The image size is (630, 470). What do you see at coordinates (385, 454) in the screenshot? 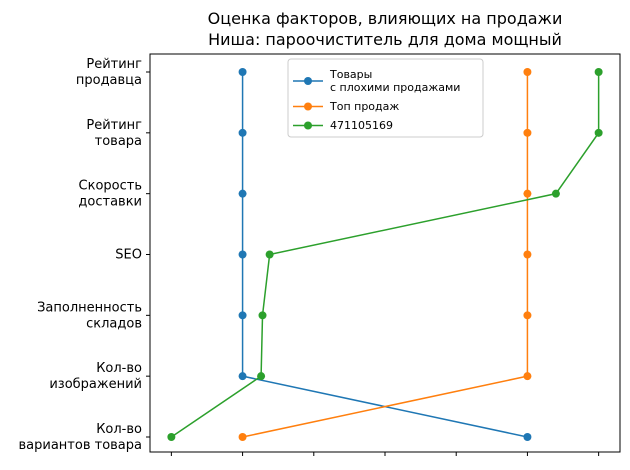
I see `x-axis` at bounding box center [385, 454].